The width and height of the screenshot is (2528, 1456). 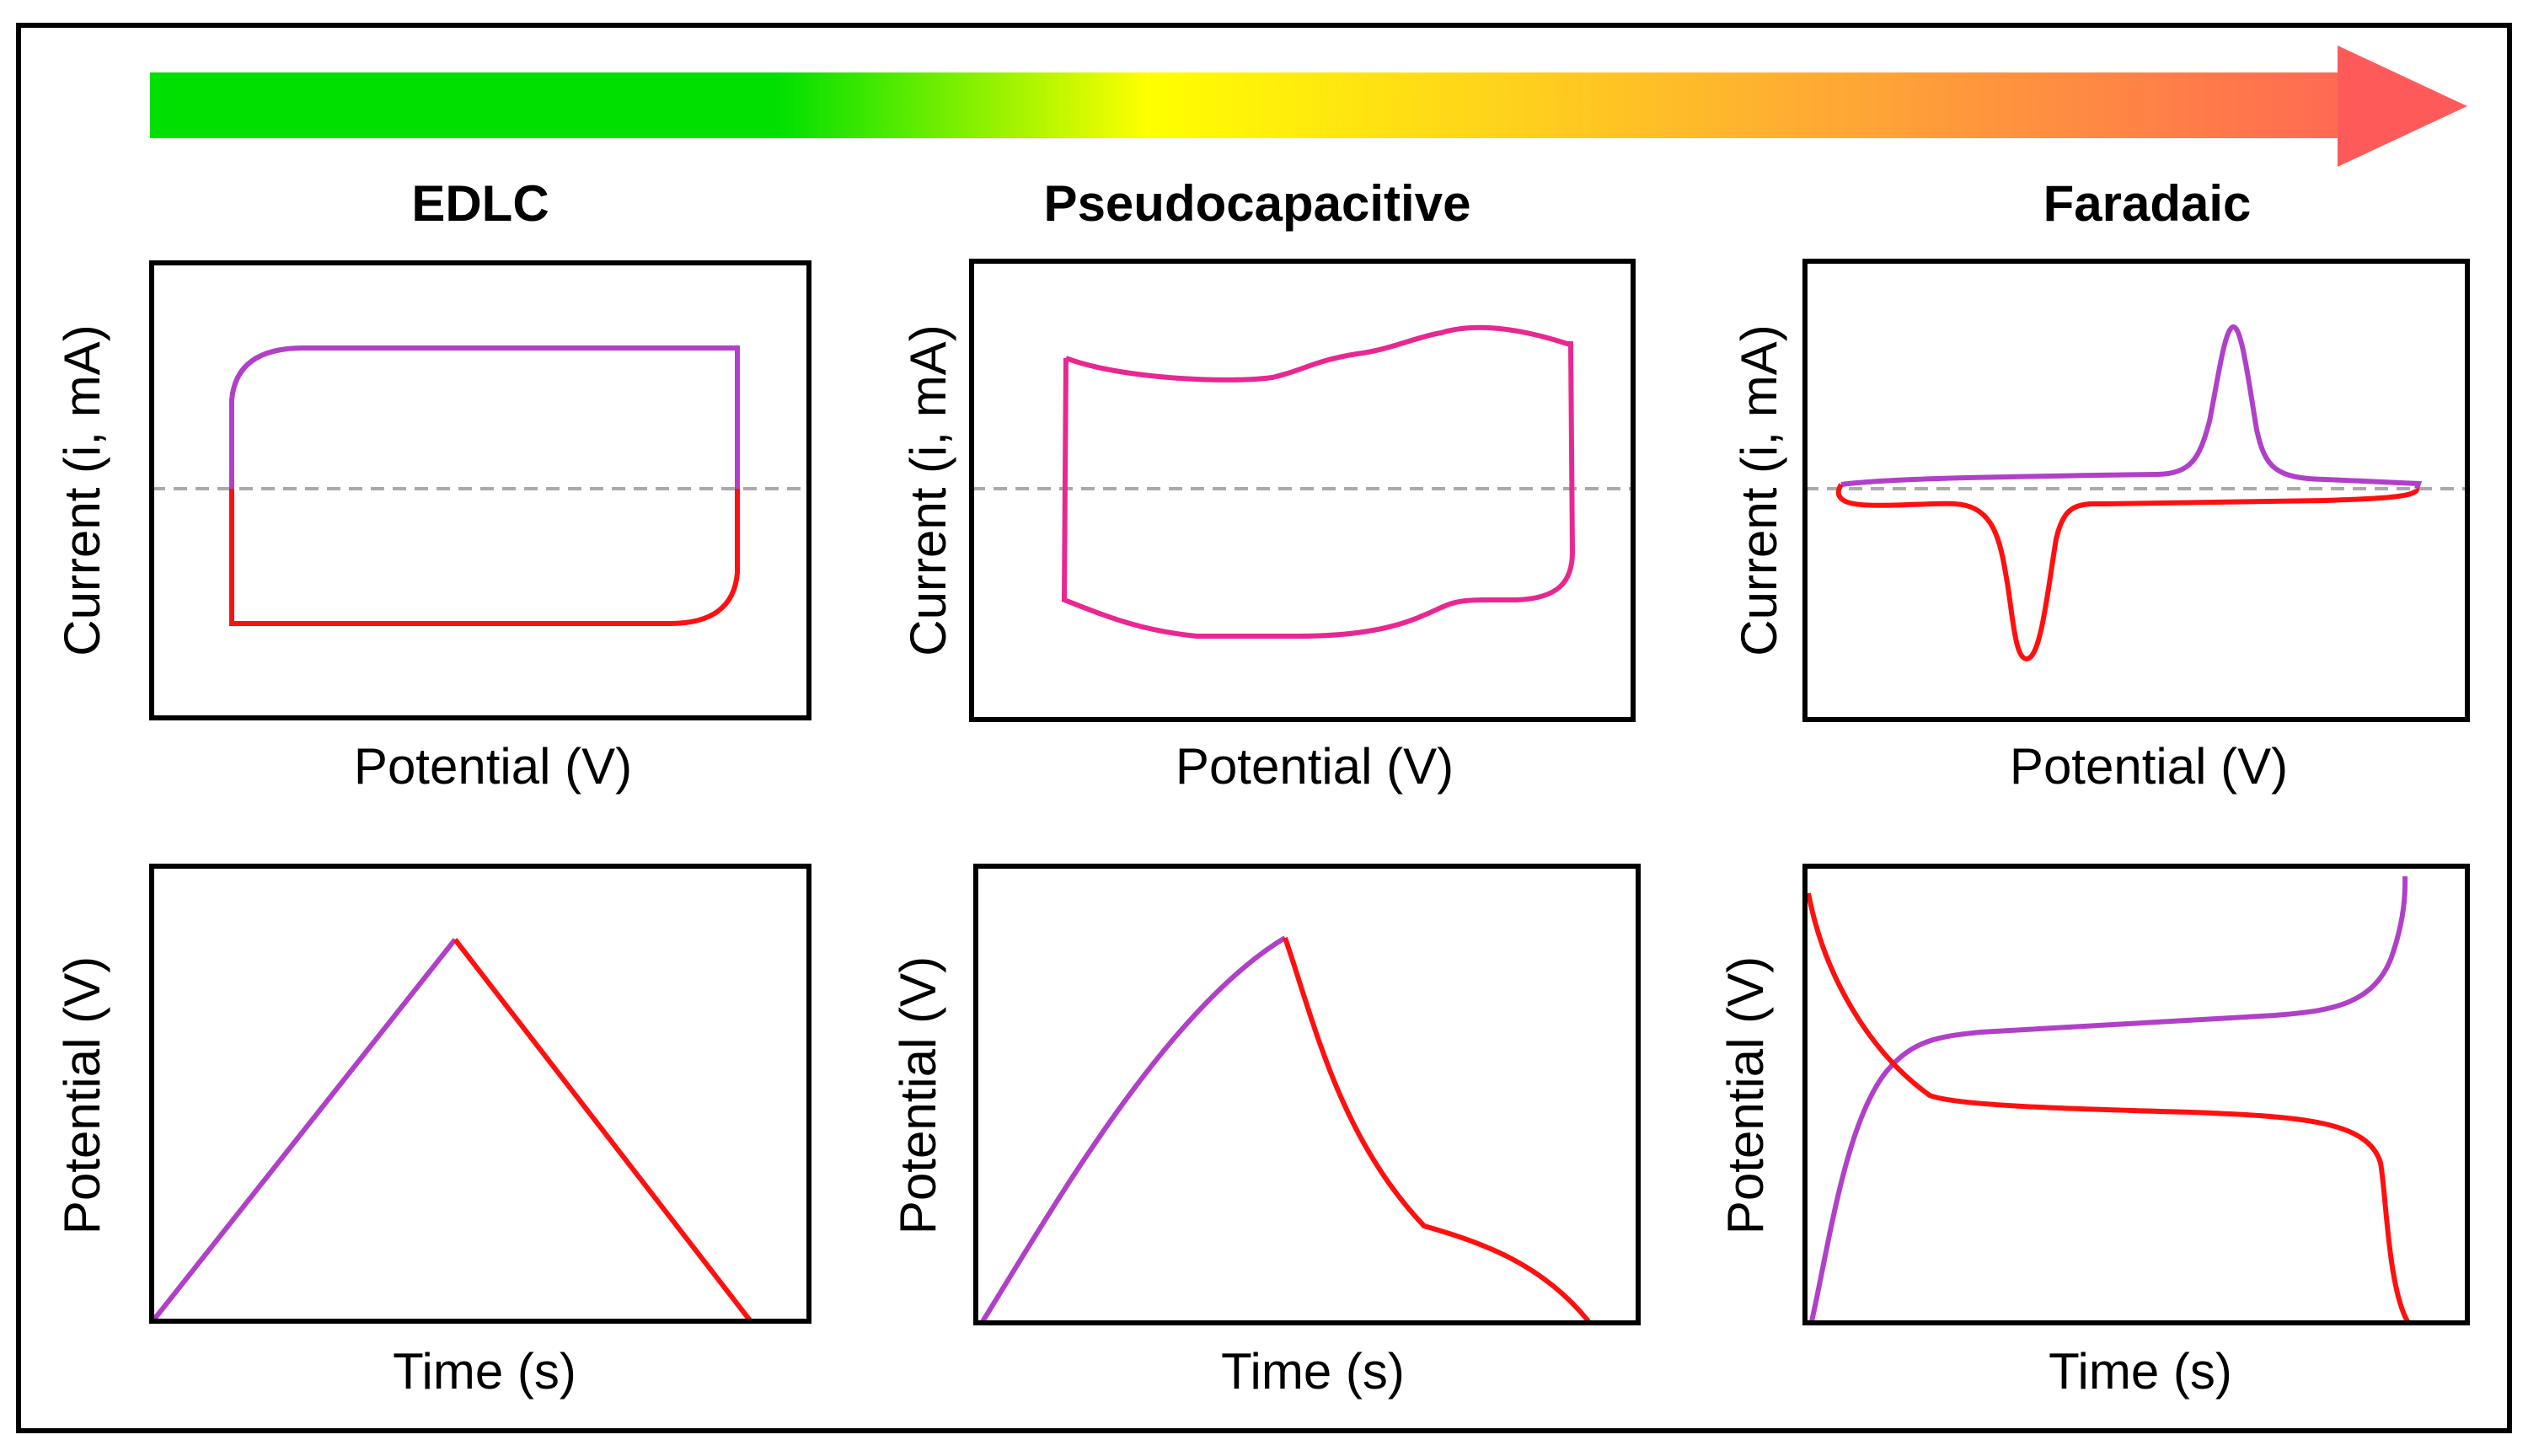 I want to click on cv-anodic-curve, so click(x=2132, y=407).